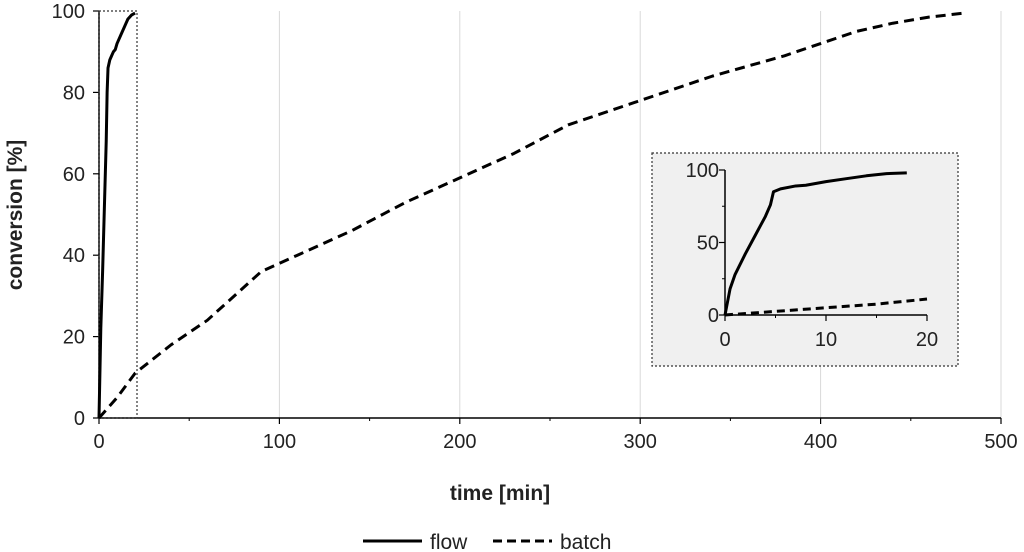 The width and height of the screenshot is (1024, 552). Describe the element at coordinates (79, 419) in the screenshot. I see `y-tick-label: 0` at that location.